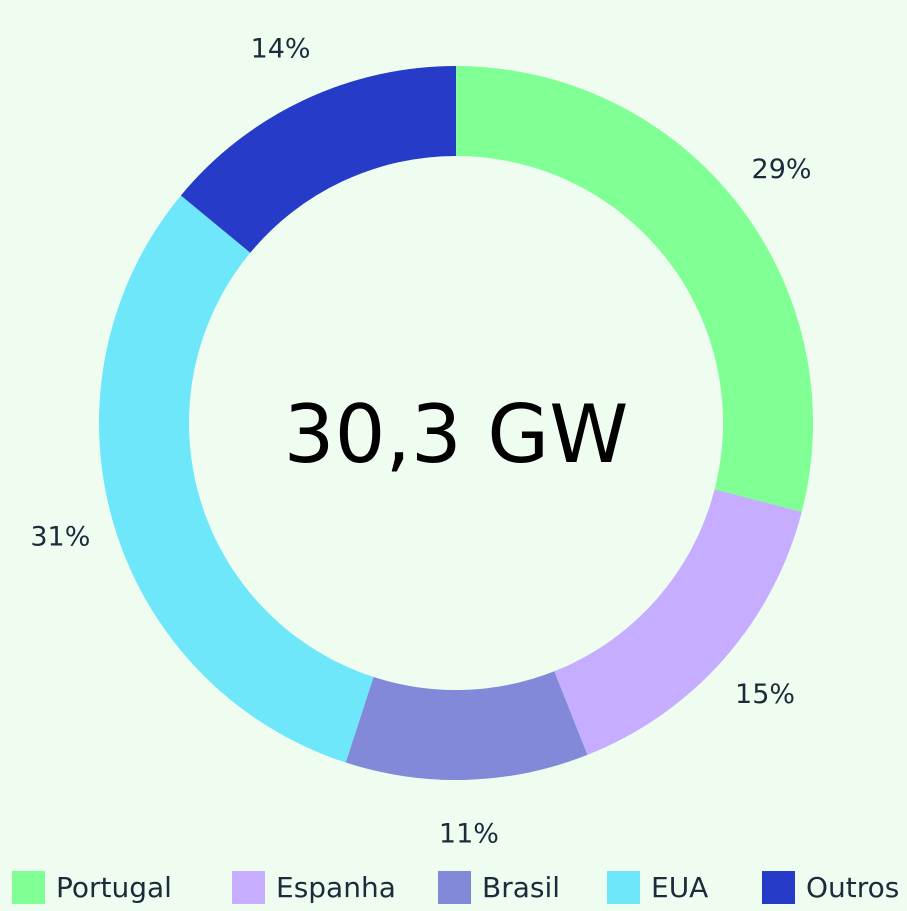 The width and height of the screenshot is (907, 911). What do you see at coordinates (521, 887) in the screenshot?
I see `legend-label: Brasil` at bounding box center [521, 887].